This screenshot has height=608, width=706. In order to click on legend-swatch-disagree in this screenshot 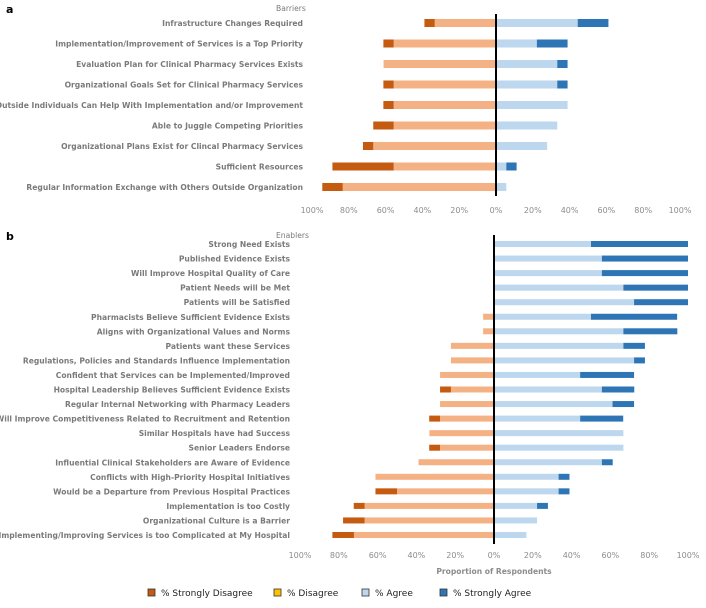, I will do `click(277, 592)`.